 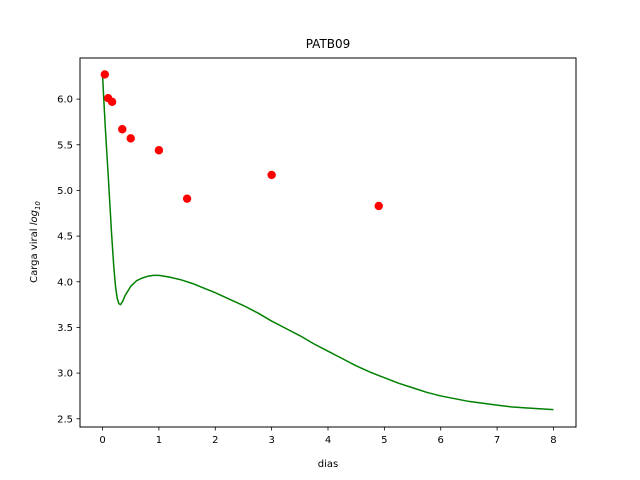 What do you see at coordinates (38, 205) in the screenshot?
I see `y-axis-label-subscript: 10` at bounding box center [38, 205].